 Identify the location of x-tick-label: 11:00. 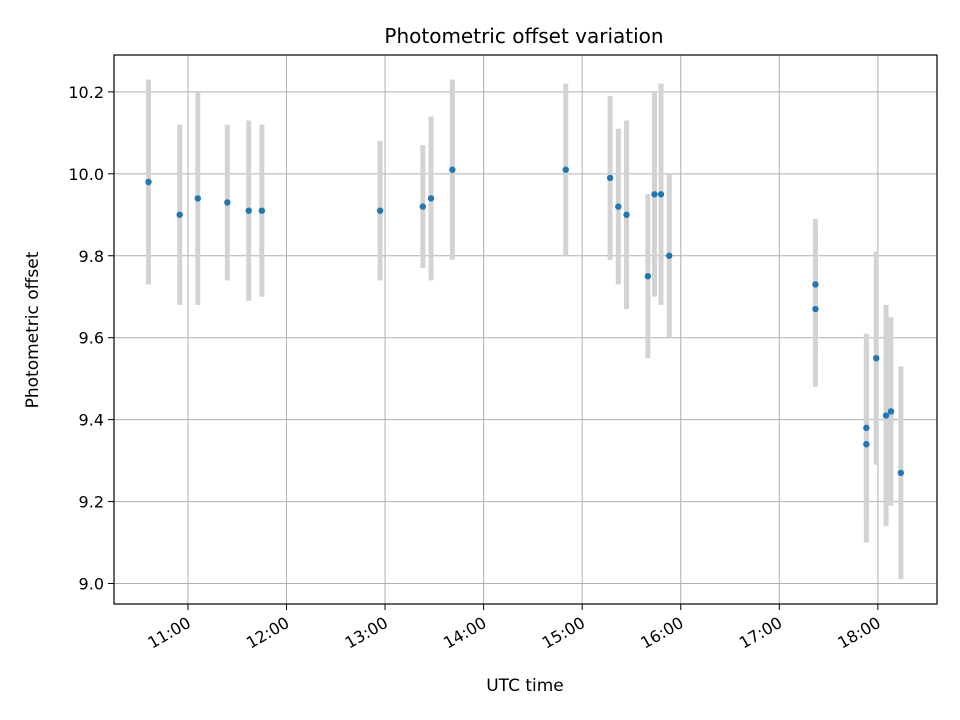
(168, 633).